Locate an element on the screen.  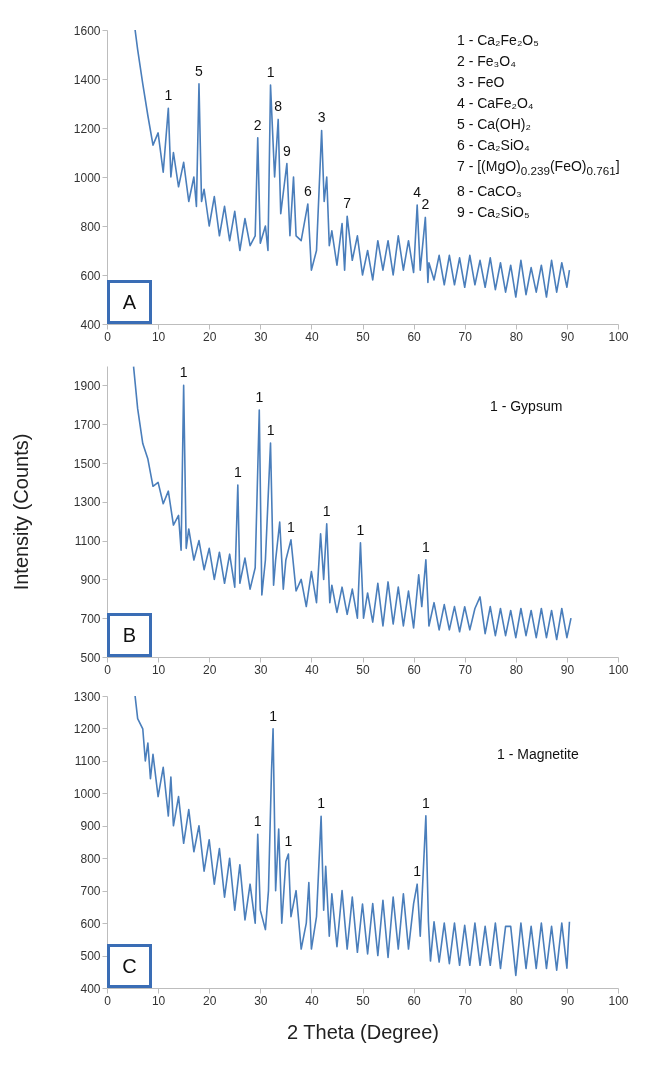
y-tick-label: 1500 is located at coordinates (87, 463).